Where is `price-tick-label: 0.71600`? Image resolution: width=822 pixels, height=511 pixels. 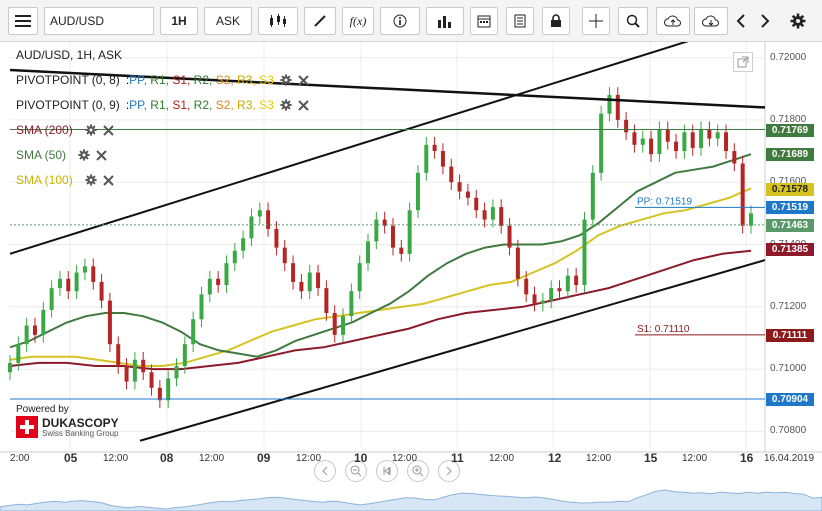 price-tick-label: 0.71600 is located at coordinates (788, 182).